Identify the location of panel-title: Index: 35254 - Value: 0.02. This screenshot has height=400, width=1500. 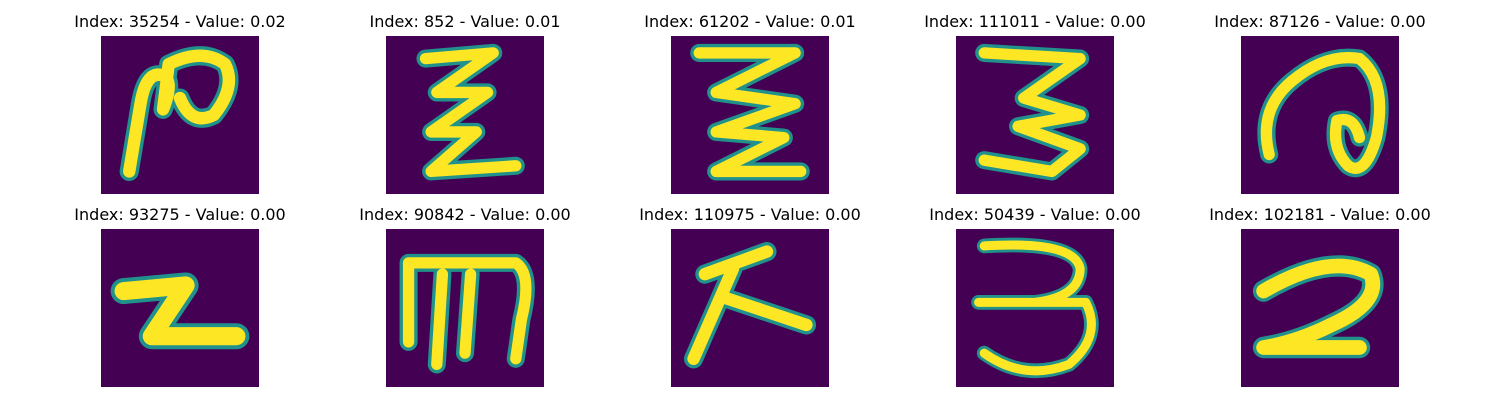
(180, 21).